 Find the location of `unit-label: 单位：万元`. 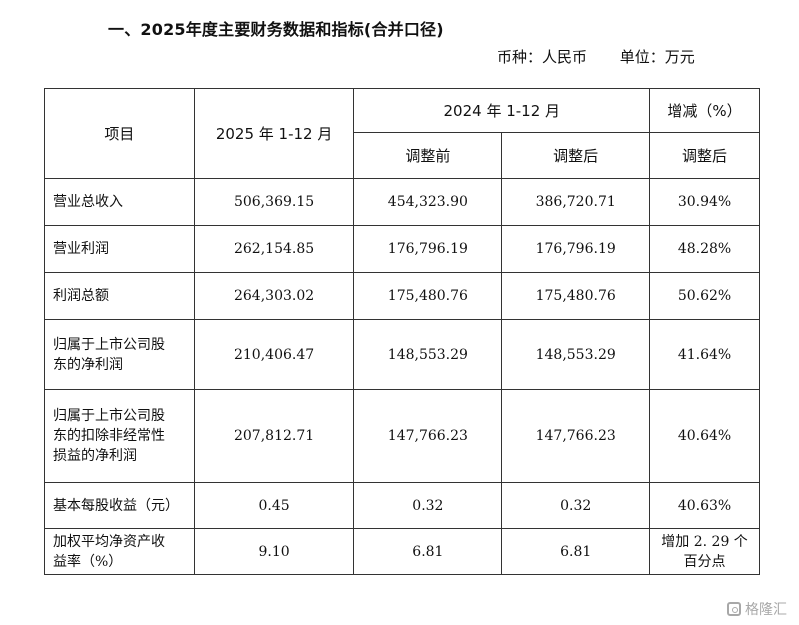

unit-label: 单位：万元 is located at coordinates (657, 57).